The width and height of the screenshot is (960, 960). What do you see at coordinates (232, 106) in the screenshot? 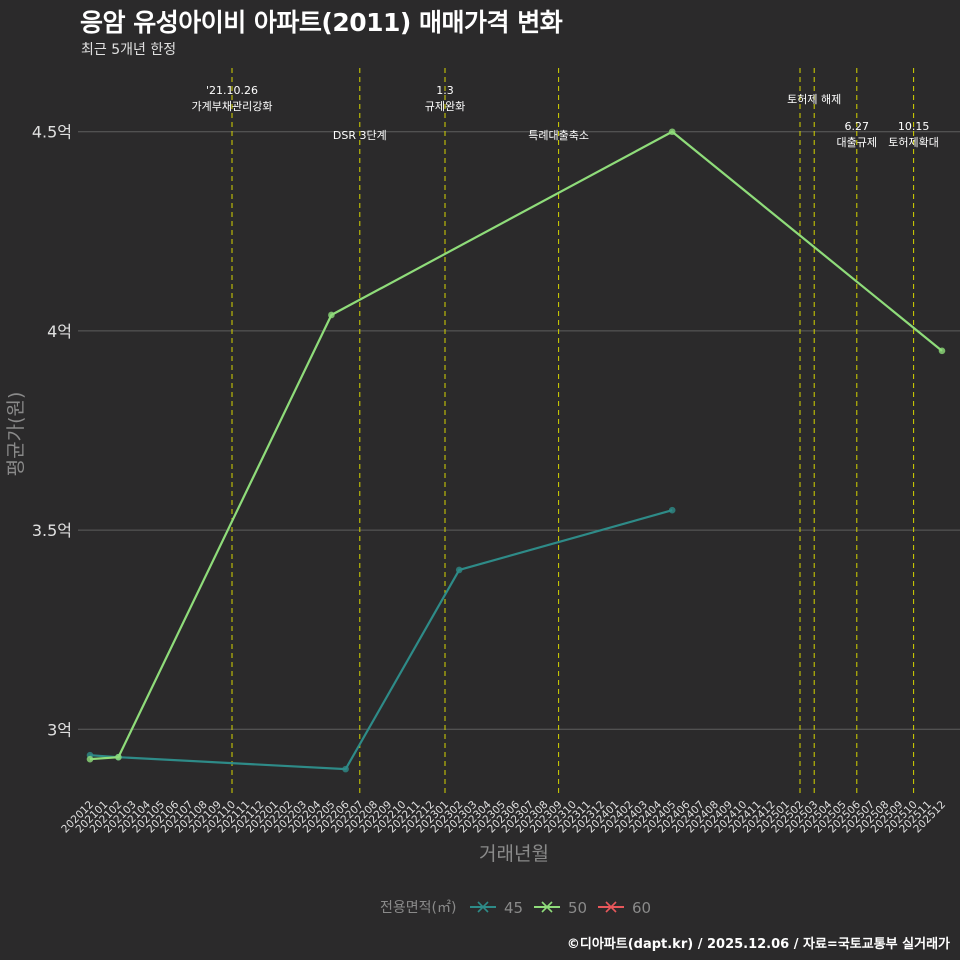
I see `annotation-label: 가계부채관리강화` at bounding box center [232, 106].